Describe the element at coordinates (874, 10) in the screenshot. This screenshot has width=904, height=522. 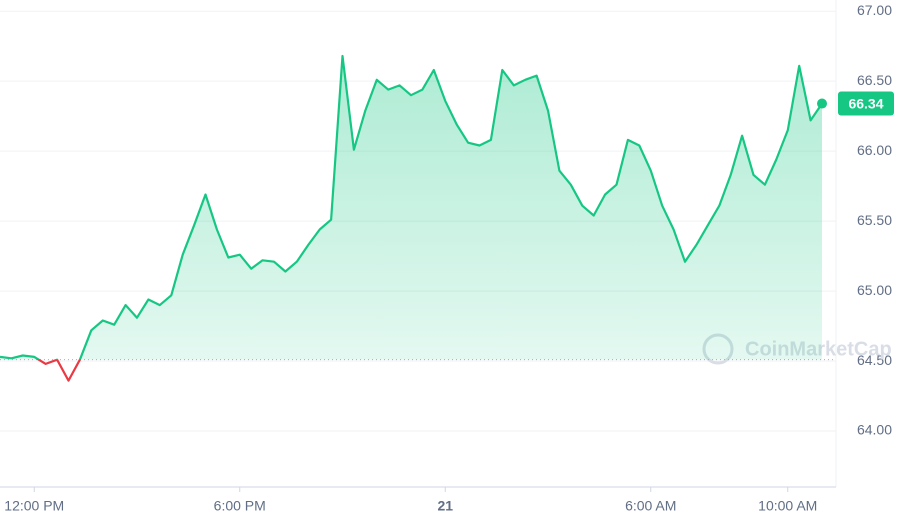
I see `y-tick-label: 67.00` at that location.